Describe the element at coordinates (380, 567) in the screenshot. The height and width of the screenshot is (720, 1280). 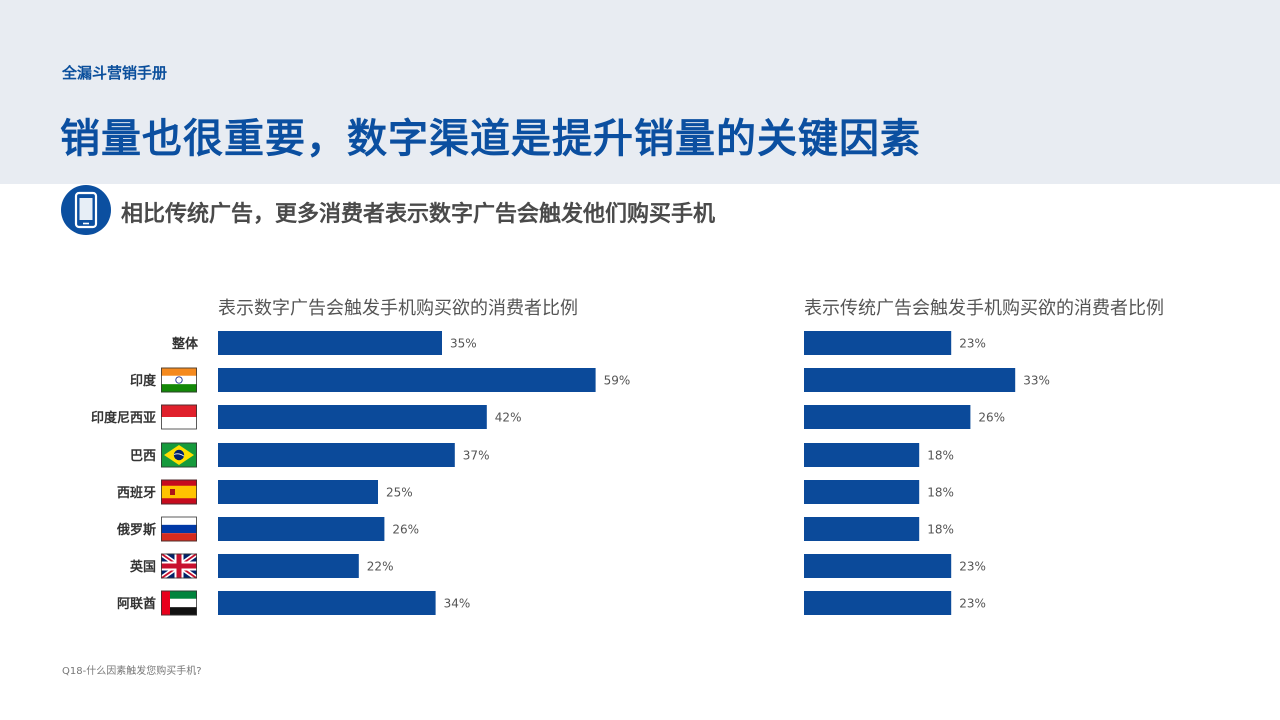
I see `data-label: 22%` at that location.